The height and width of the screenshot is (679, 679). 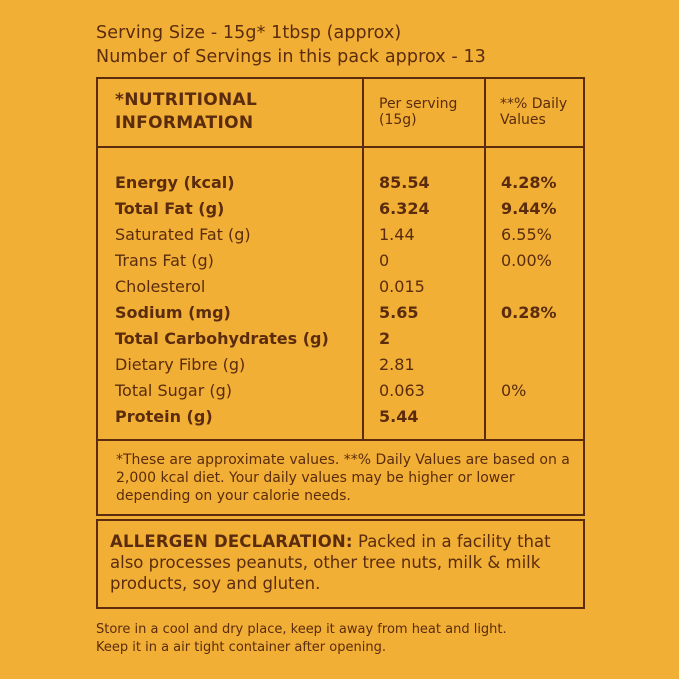 I want to click on nutrient-name: Dietary Fibre (g), so click(x=180, y=364).